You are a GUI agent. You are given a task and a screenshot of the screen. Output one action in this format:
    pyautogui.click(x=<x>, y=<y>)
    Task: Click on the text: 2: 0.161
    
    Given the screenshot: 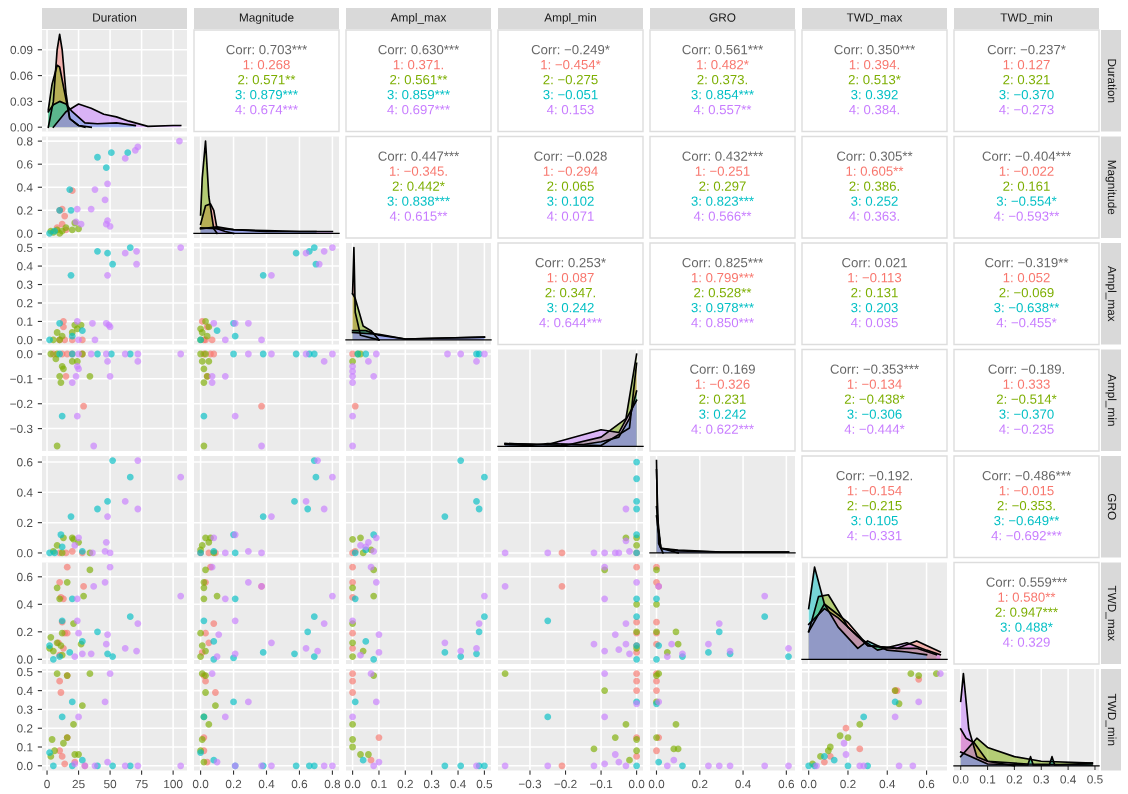 What is the action you would take?
    pyautogui.click(x=1026, y=186)
    